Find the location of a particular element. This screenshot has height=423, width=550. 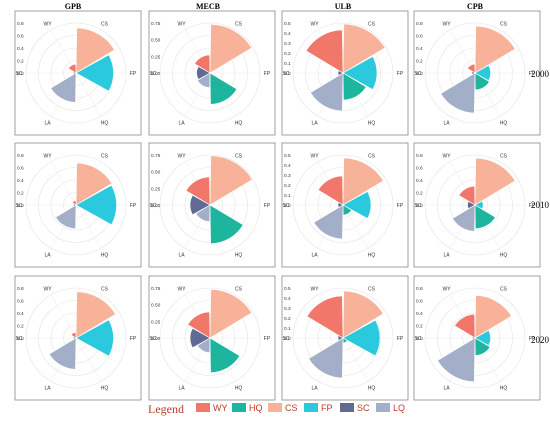

legend-item-hq: HQ is located at coordinates (247, 408).